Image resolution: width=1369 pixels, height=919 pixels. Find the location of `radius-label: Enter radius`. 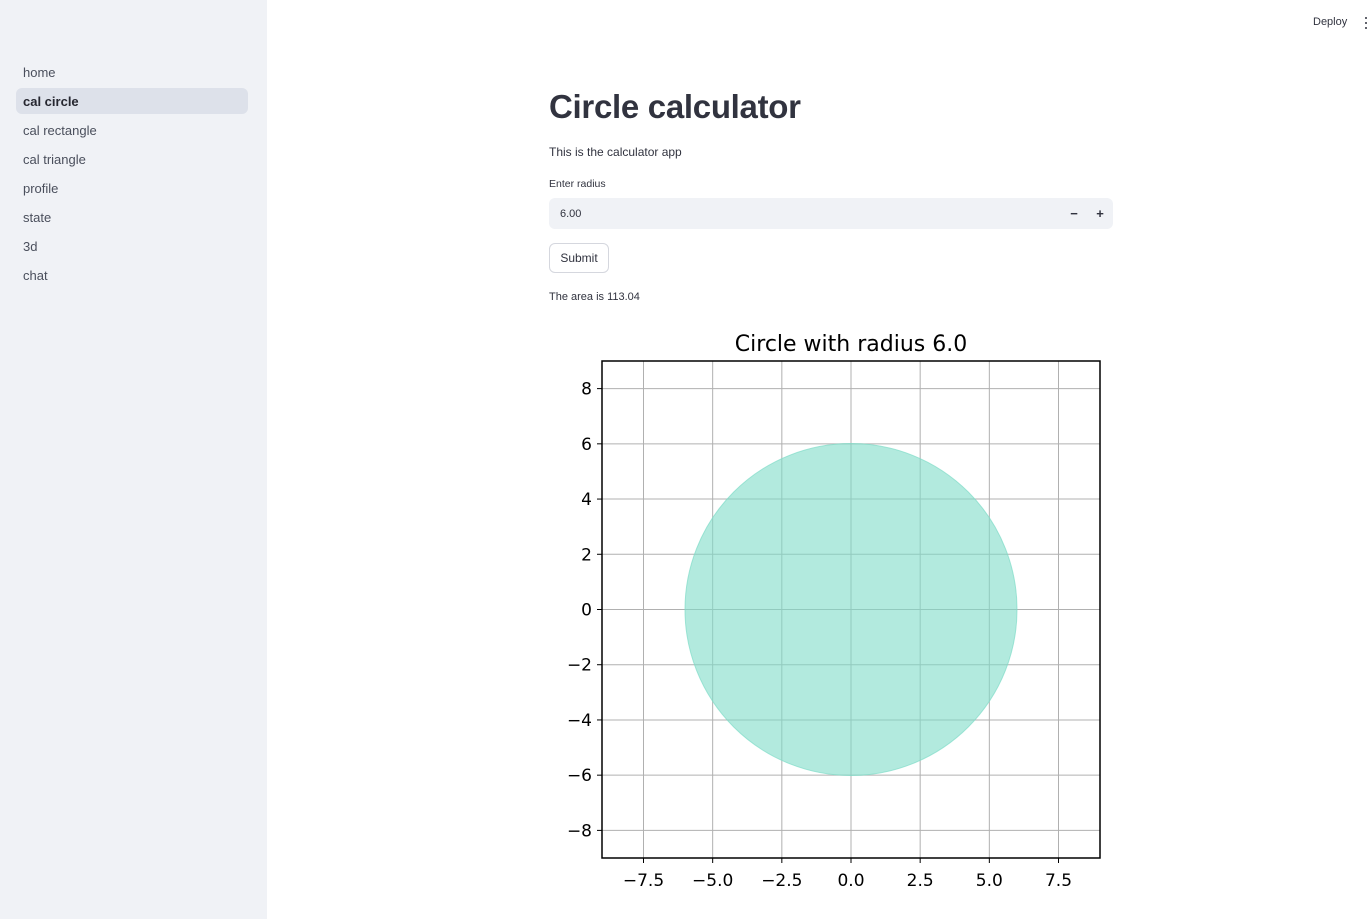

radius-label: Enter radius is located at coordinates (577, 184).